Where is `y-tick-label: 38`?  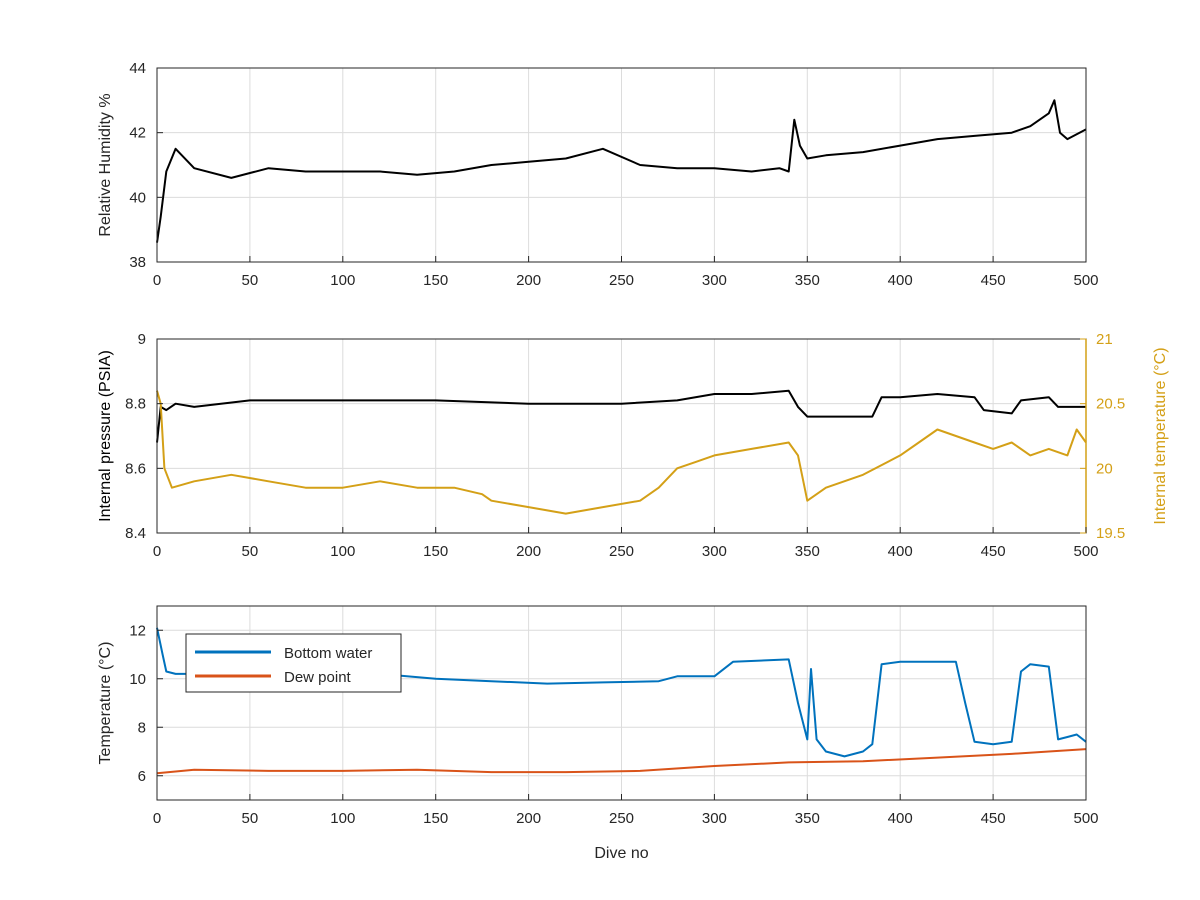 y-tick-label: 38 is located at coordinates (137, 262).